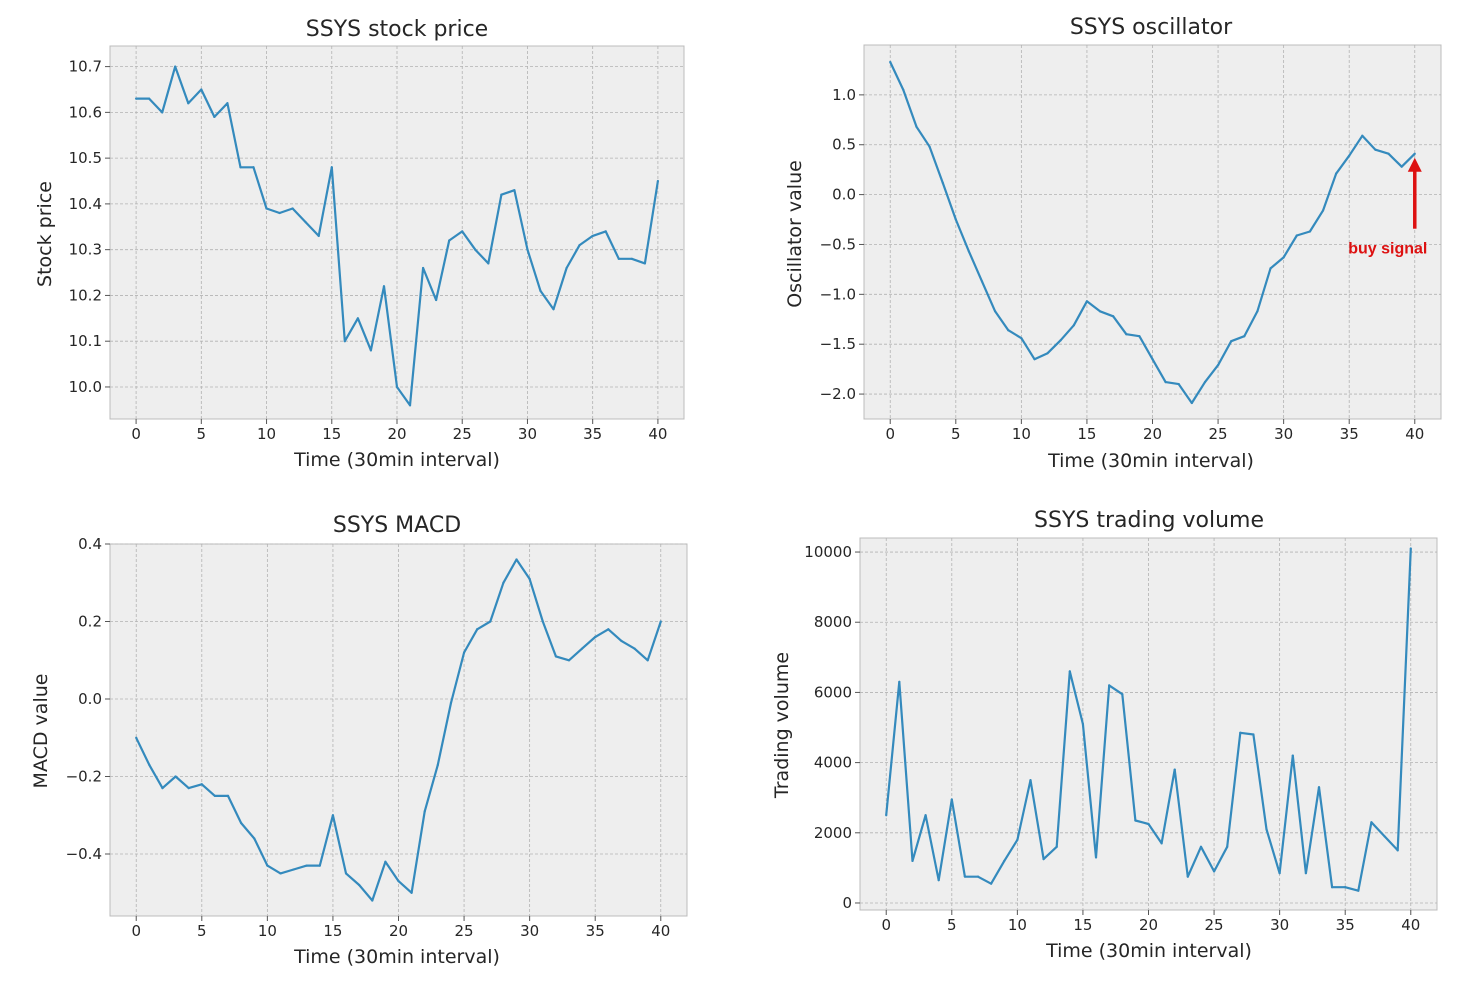 The height and width of the screenshot is (991, 1482). What do you see at coordinates (84, 777) in the screenshot?
I see `macd-y-tick-label: −0.2` at bounding box center [84, 777].